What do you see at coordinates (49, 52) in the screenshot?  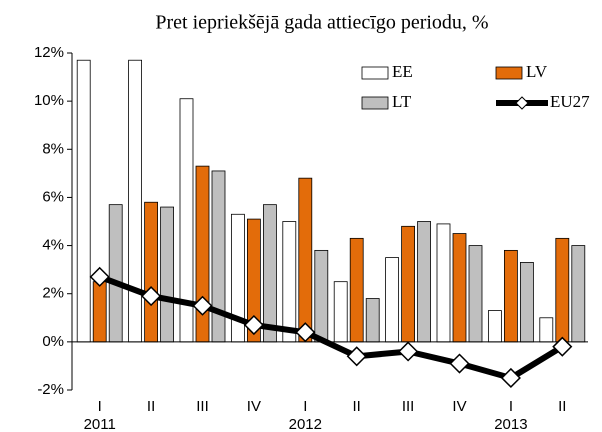 I see `y-tick-label: 12%` at bounding box center [49, 52].